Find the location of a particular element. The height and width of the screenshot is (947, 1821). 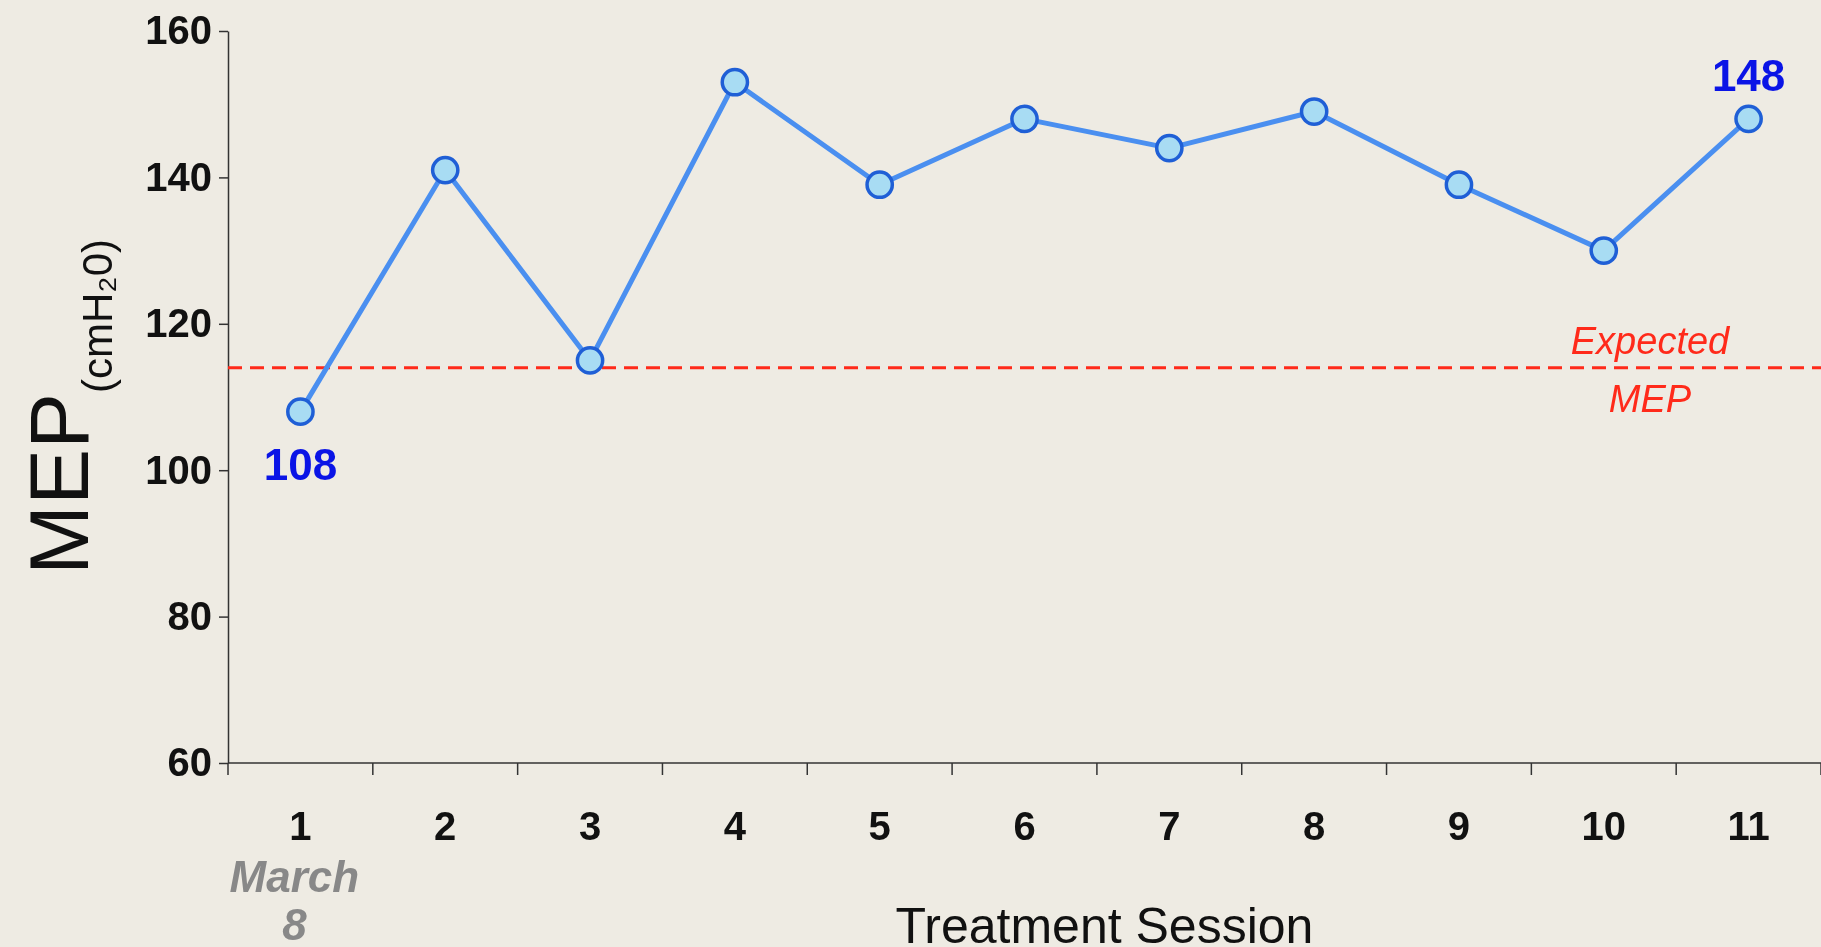

x-tick-label: 4 is located at coordinates (735, 826).